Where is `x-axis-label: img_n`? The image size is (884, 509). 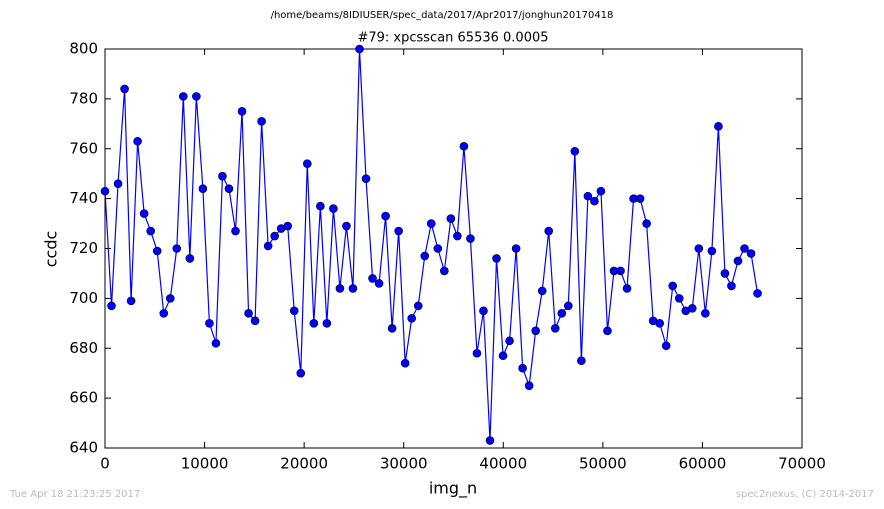
x-axis-label: img_n is located at coordinates (453, 489).